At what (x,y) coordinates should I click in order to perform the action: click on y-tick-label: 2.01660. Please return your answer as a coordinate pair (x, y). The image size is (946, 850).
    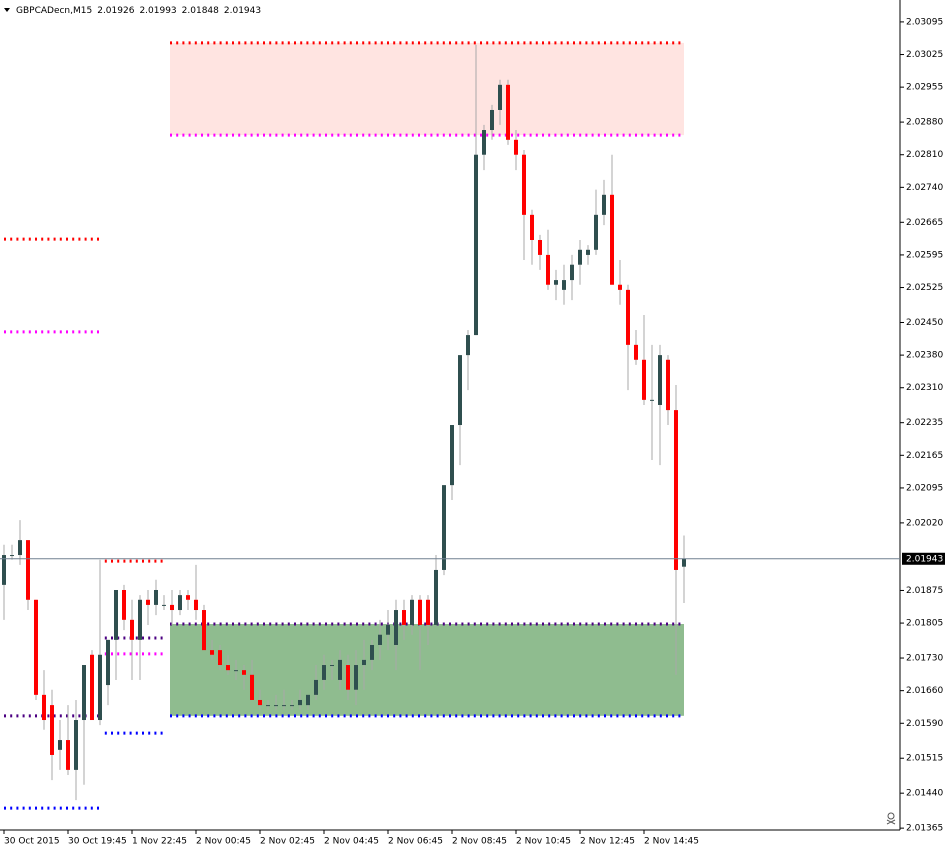
    Looking at the image, I should click on (924, 691).